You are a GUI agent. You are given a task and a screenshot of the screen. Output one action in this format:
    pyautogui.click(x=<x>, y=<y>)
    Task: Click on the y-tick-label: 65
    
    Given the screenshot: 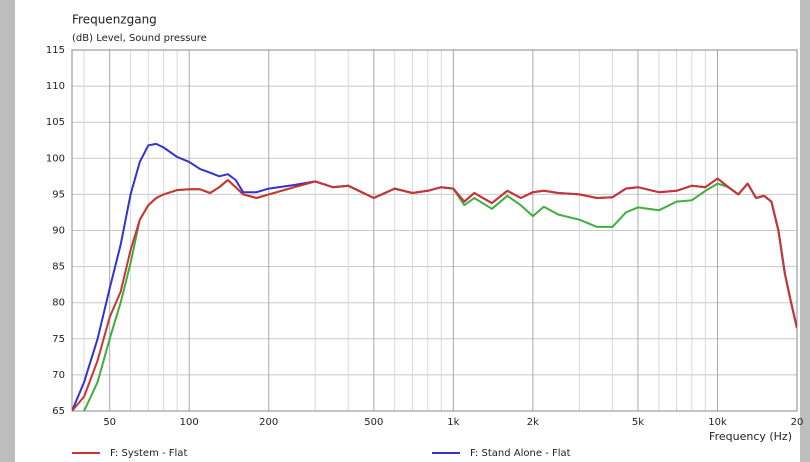 What is the action you would take?
    pyautogui.click(x=58, y=411)
    